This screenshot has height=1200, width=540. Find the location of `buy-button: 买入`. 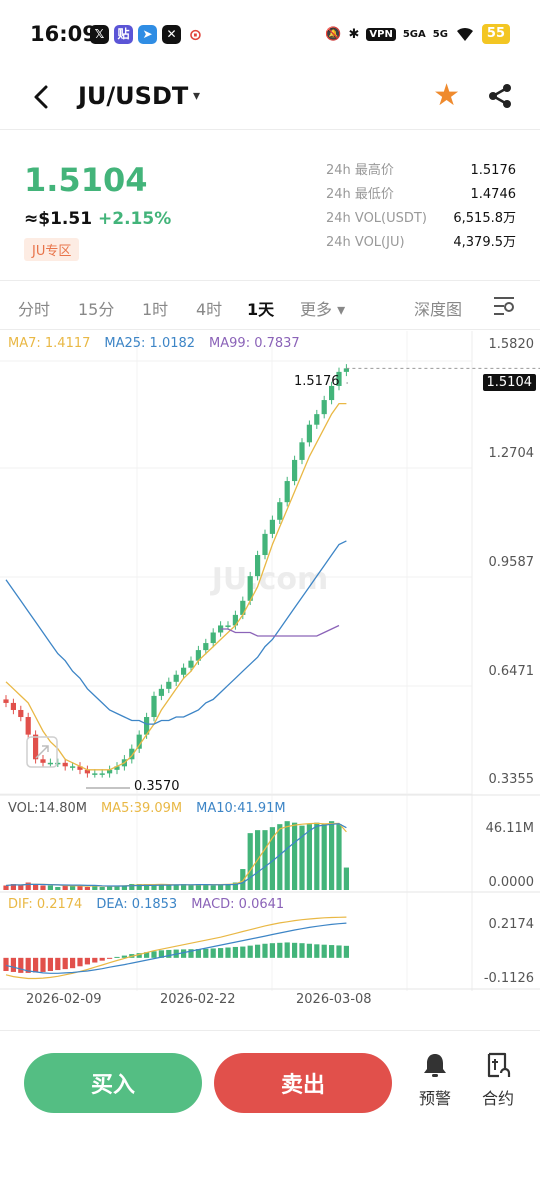

buy-button: 买入 is located at coordinates (113, 1083).